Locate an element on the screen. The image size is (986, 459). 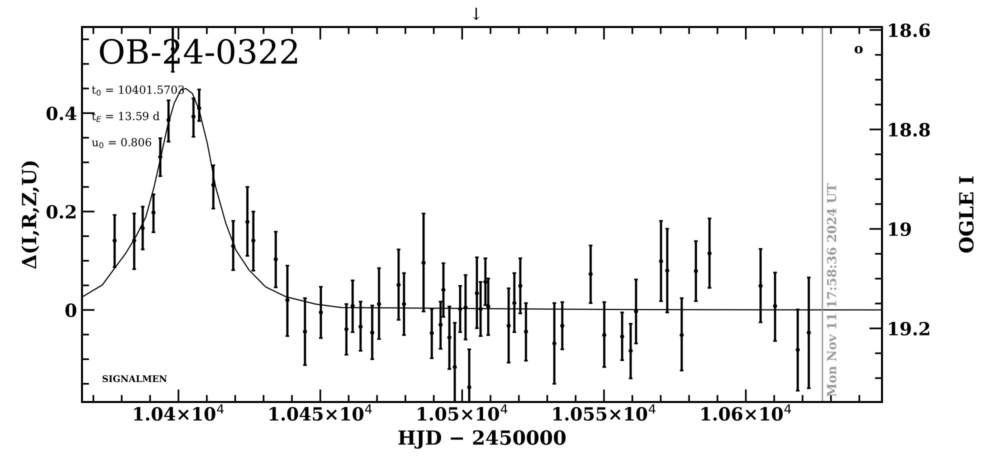
x-tick-label: 1.04×10$^{4}$ is located at coordinates (179, 412).